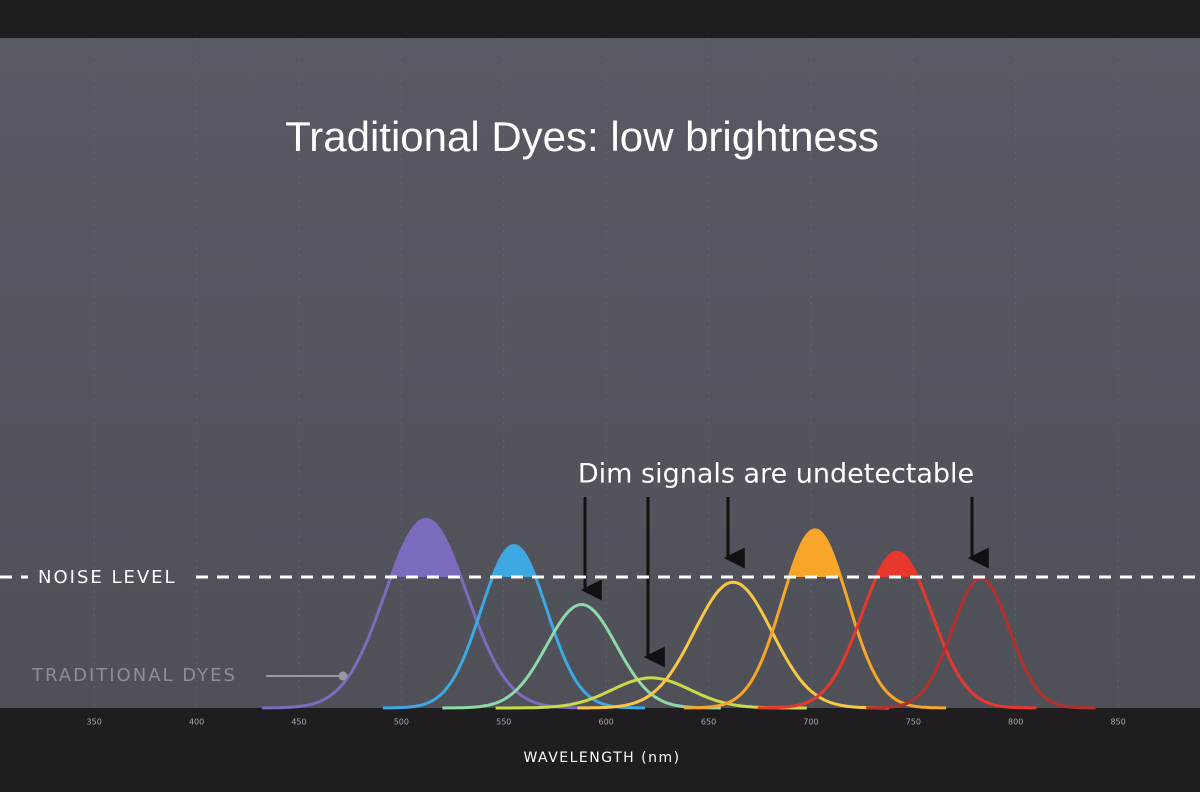  Describe the element at coordinates (708, 722) in the screenshot. I see `x-tick-label: 650` at that location.